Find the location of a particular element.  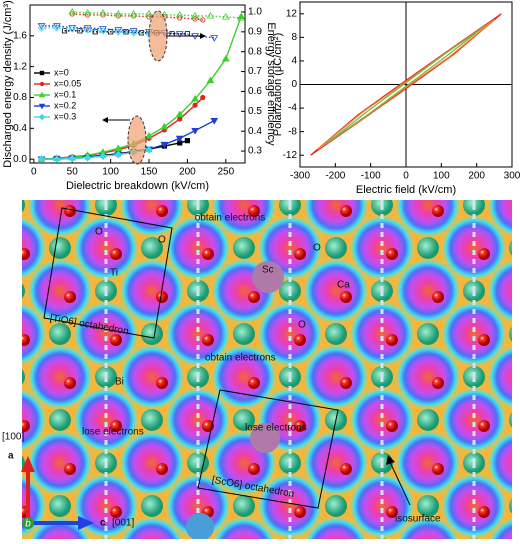

y2-tick-label: 0.8 is located at coordinates (255, 51).